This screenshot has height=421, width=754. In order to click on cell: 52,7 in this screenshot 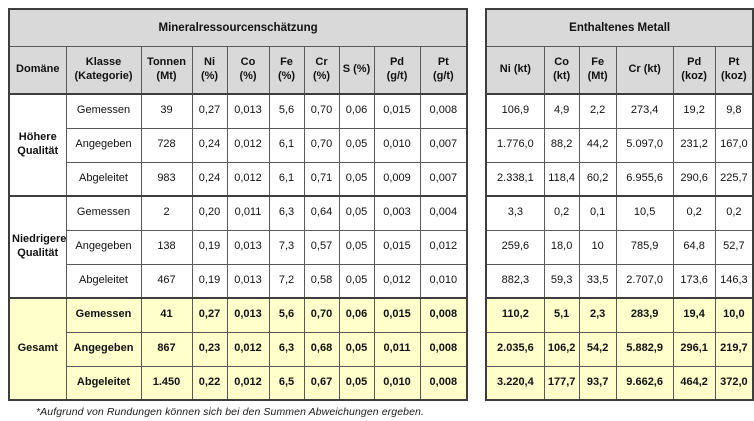, I will do `click(734, 247)`.